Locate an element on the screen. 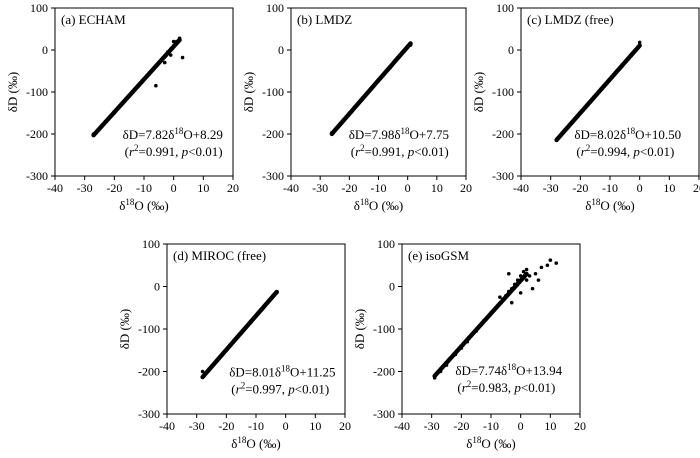  fit-statistics: (r2​=0.991, p<0.01) is located at coordinates (174, 151).